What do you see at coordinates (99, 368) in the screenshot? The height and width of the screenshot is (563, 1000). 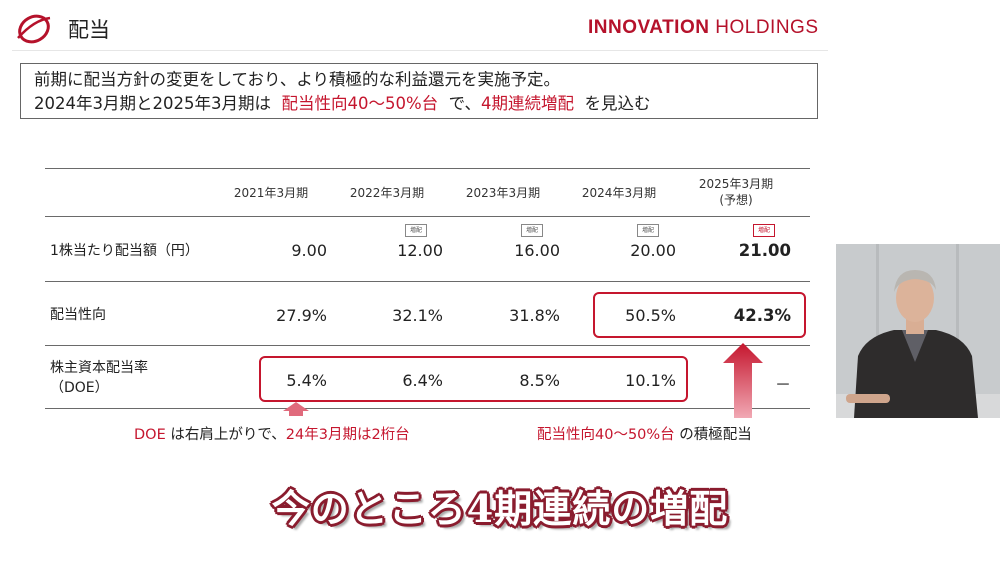 I see `row-label-doe-line1: 株主資本配当率` at bounding box center [99, 368].